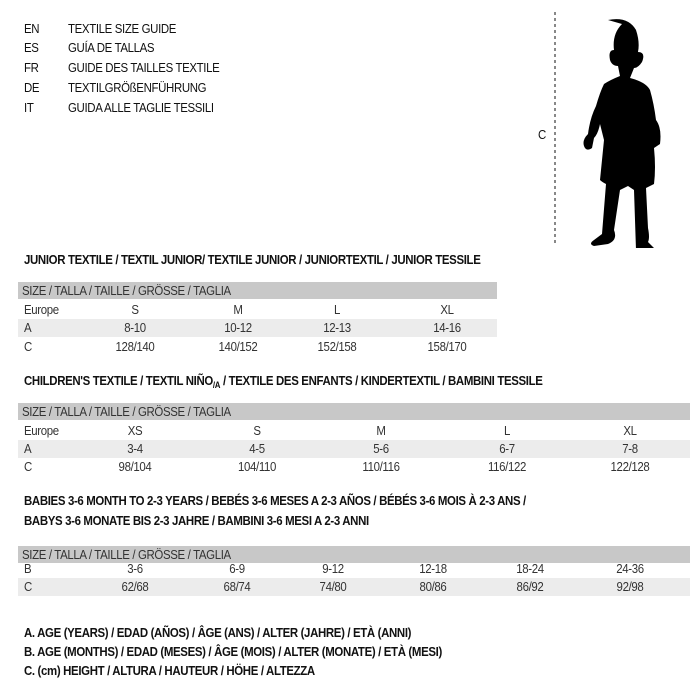 The height and width of the screenshot is (700, 700). Describe the element at coordinates (31, 67) in the screenshot. I see `language-code: FR` at that location.